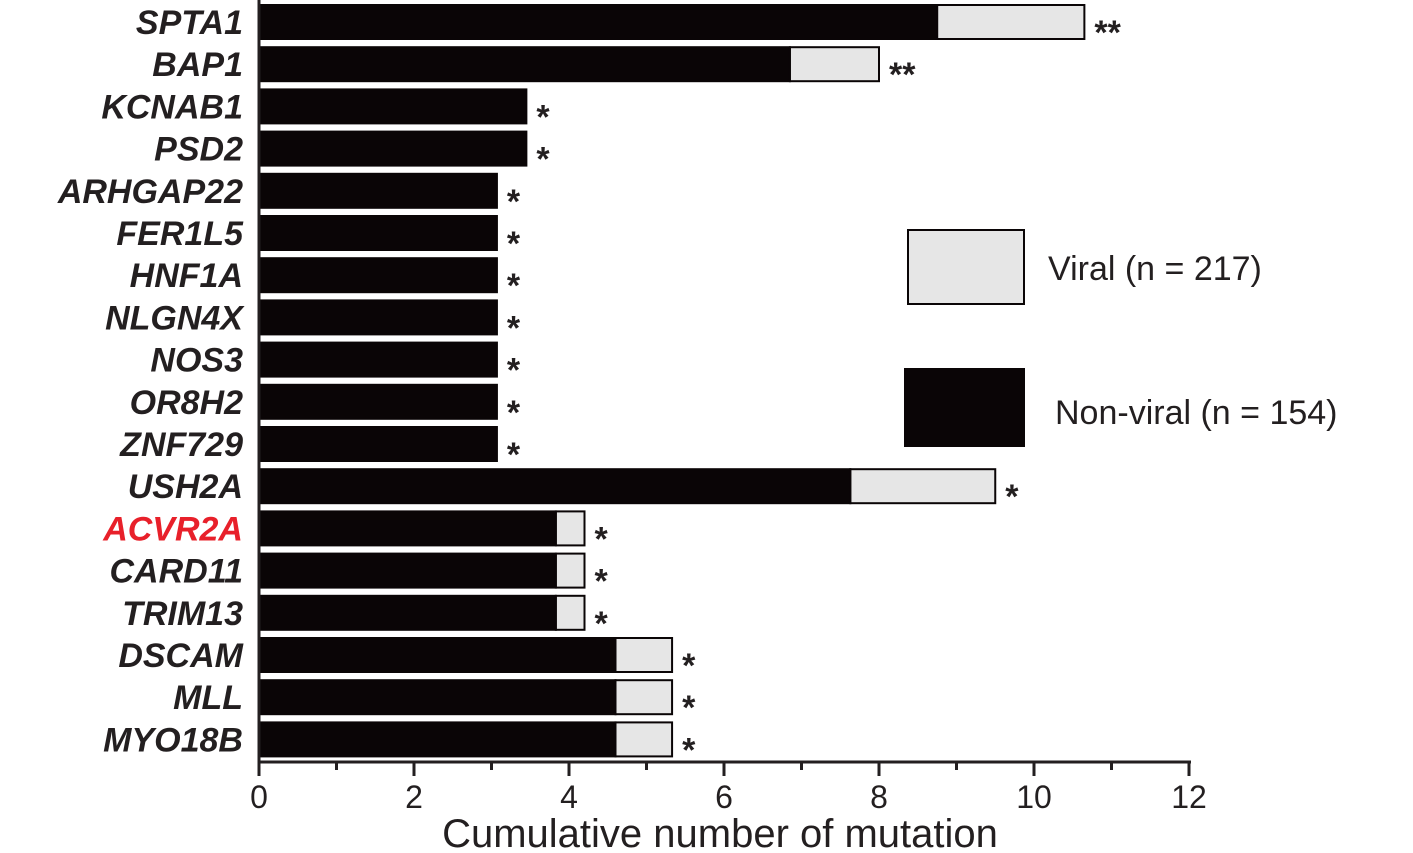 This screenshot has width=1413, height=853. What do you see at coordinates (185, 487) in the screenshot?
I see `gene-label: USH2A` at bounding box center [185, 487].